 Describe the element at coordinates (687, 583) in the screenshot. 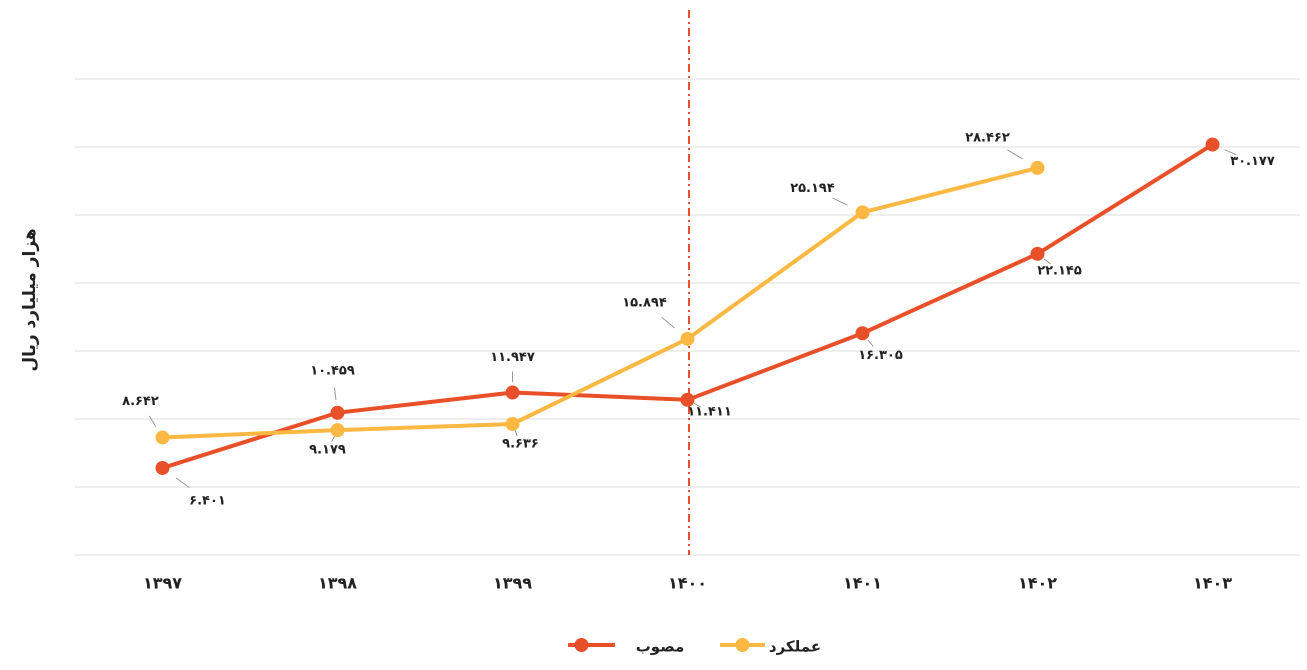

I see `x-tick-label: ۱۴۰۰` at that location.